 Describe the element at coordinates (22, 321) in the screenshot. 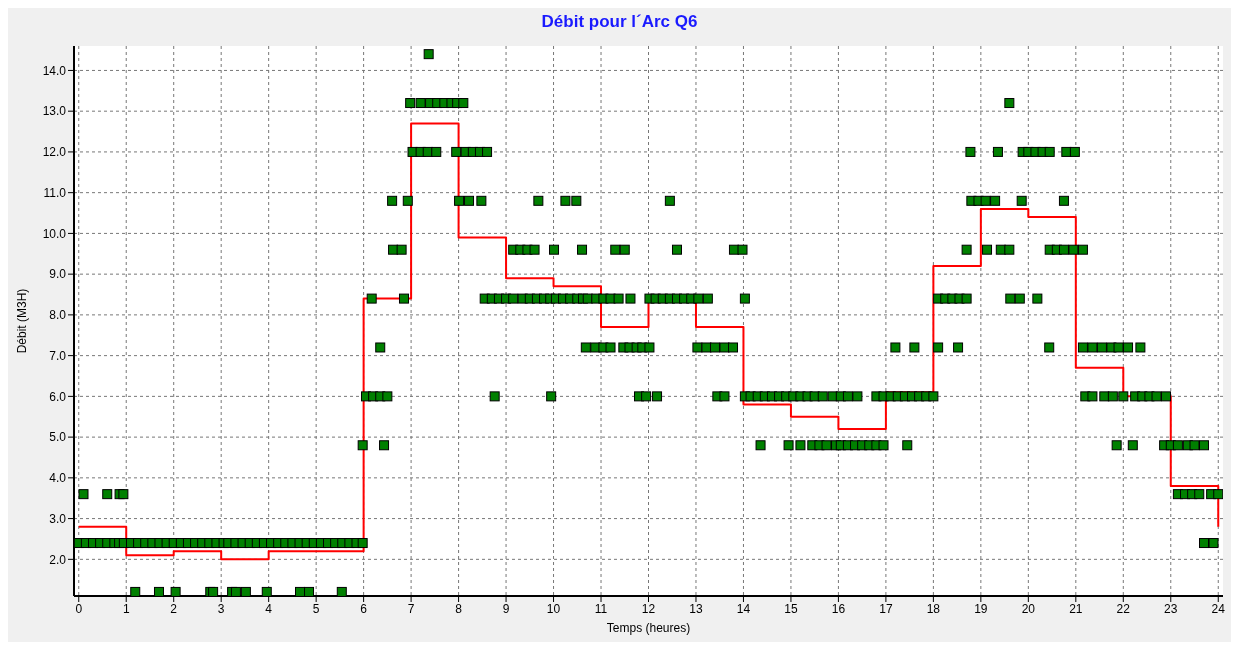

I see `y-axis-title: Débit (M3H)` at that location.